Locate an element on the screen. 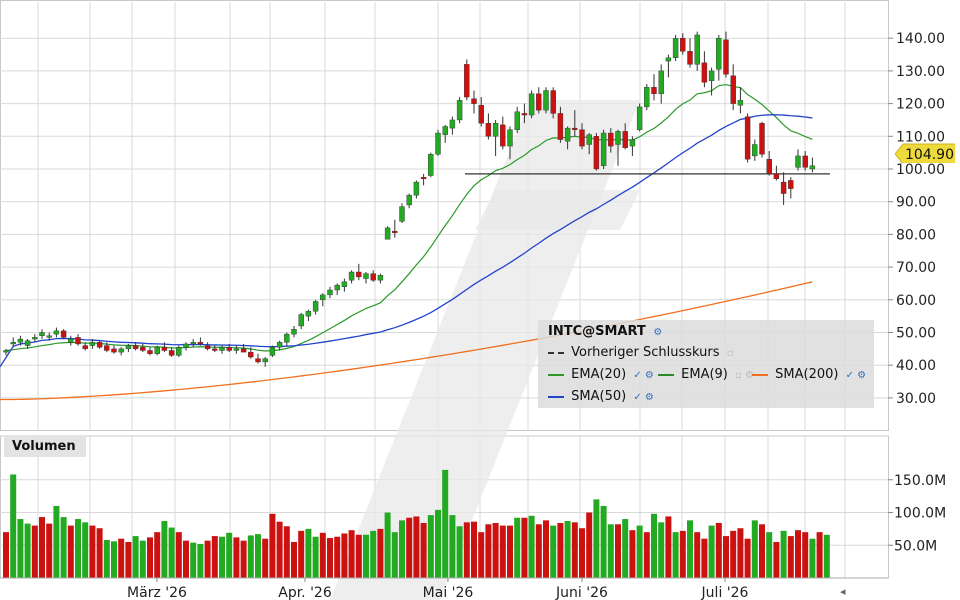 The height and width of the screenshot is (600, 960). checkbox-icon: ▫ ⚙ is located at coordinates (744, 375).